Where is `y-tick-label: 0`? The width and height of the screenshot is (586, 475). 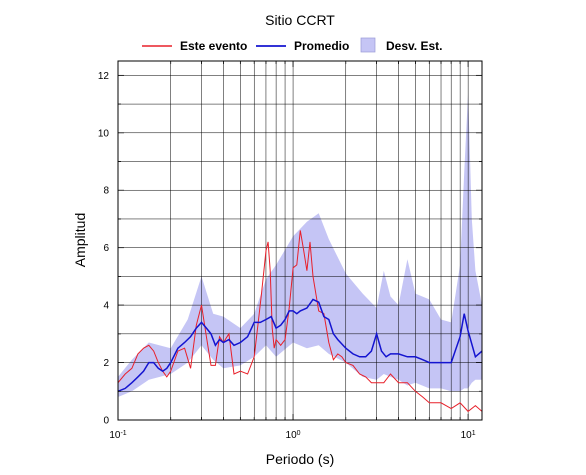 y-tick-label: 0 is located at coordinates (106, 421).